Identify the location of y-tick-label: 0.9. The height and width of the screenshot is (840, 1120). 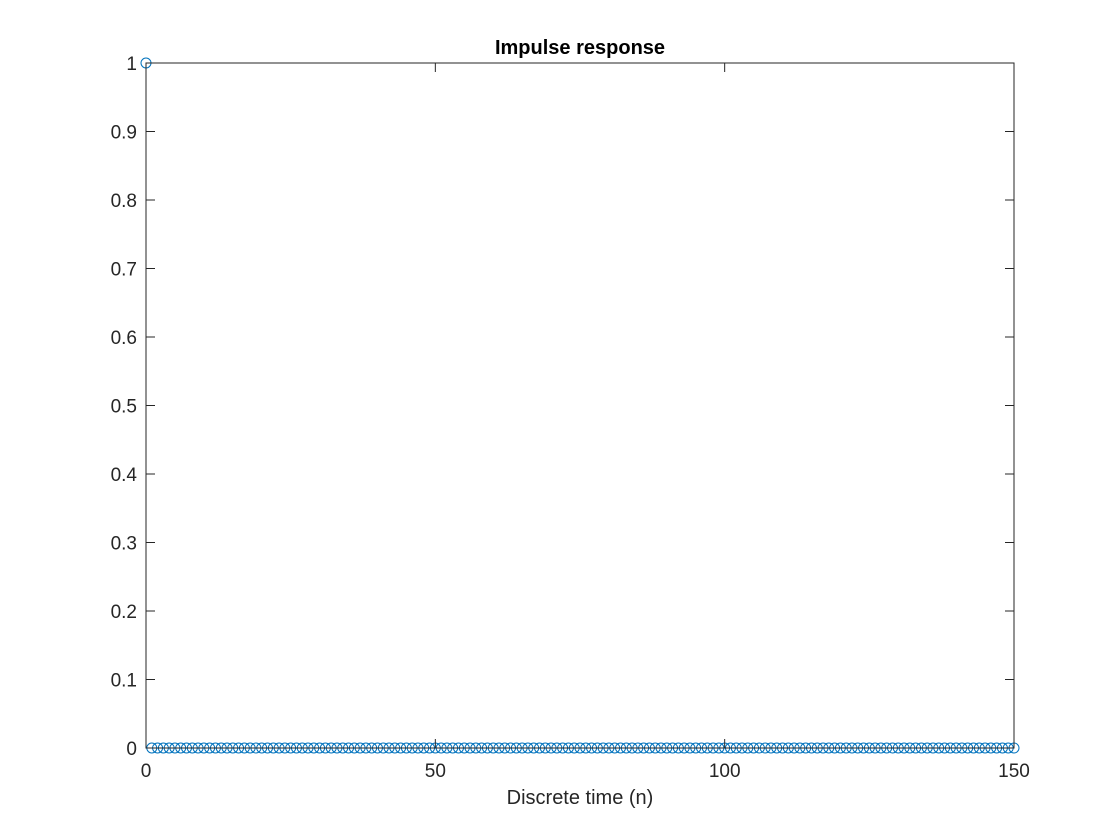
(124, 133).